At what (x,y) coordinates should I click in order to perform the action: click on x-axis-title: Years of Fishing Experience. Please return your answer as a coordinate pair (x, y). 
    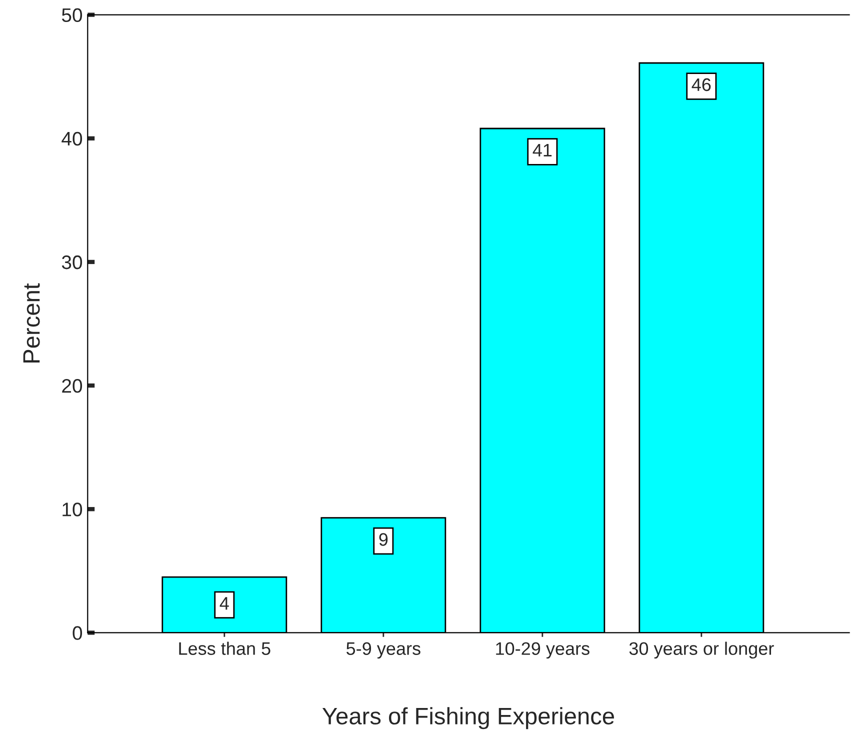
    Looking at the image, I should click on (468, 718).